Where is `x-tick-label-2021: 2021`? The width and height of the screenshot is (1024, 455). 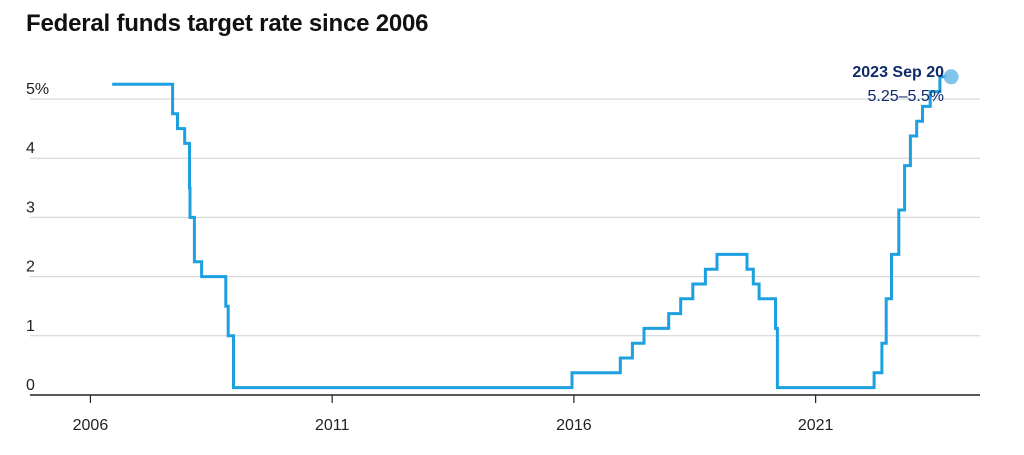 x-tick-label-2021: 2021 is located at coordinates (816, 425).